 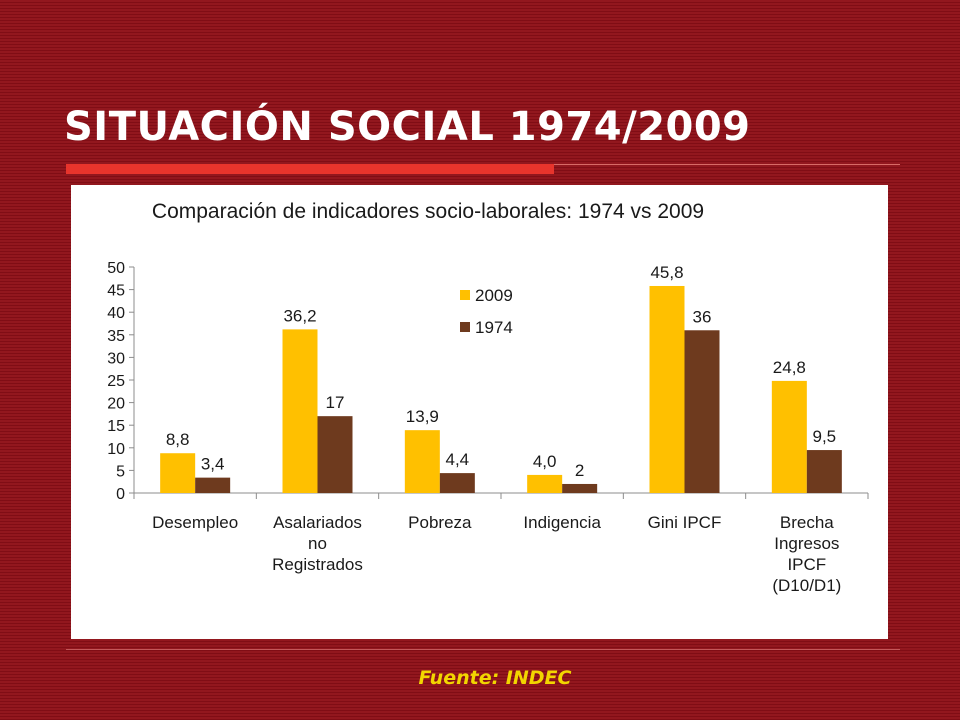 What do you see at coordinates (120, 471) in the screenshot?
I see `y-tick-label: 5` at bounding box center [120, 471].